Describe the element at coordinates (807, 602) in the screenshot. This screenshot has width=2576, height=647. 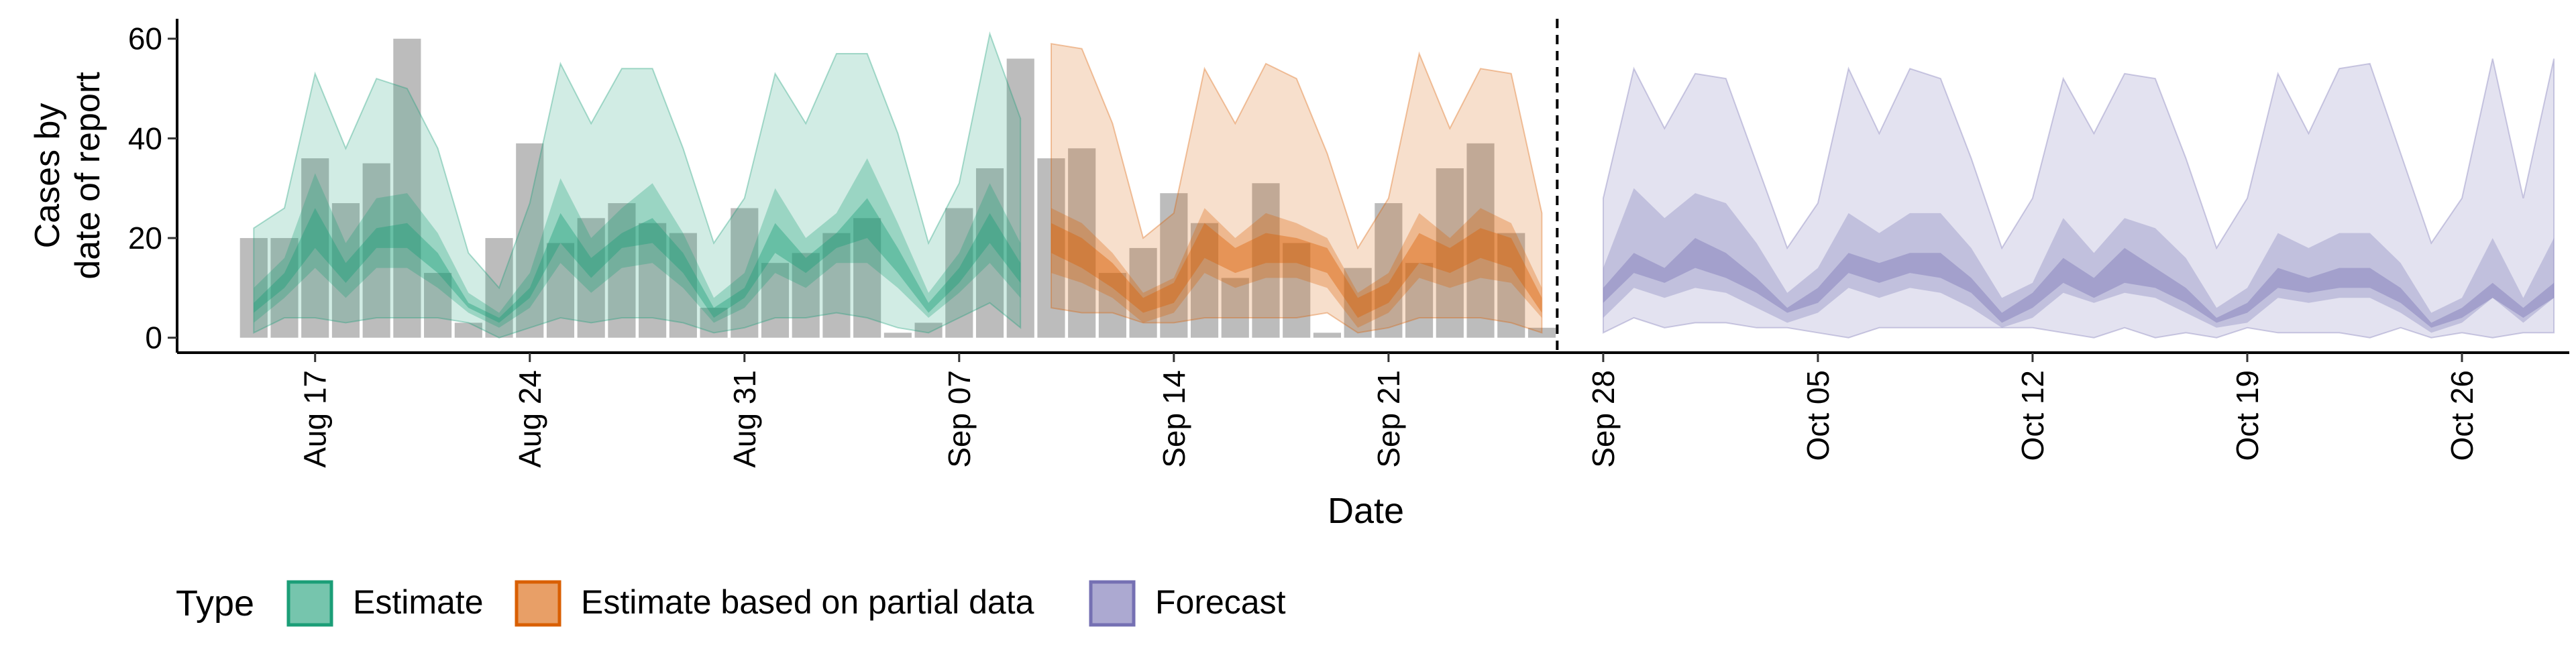
I see `legend-label-partial: Estimate based on partial data` at that location.